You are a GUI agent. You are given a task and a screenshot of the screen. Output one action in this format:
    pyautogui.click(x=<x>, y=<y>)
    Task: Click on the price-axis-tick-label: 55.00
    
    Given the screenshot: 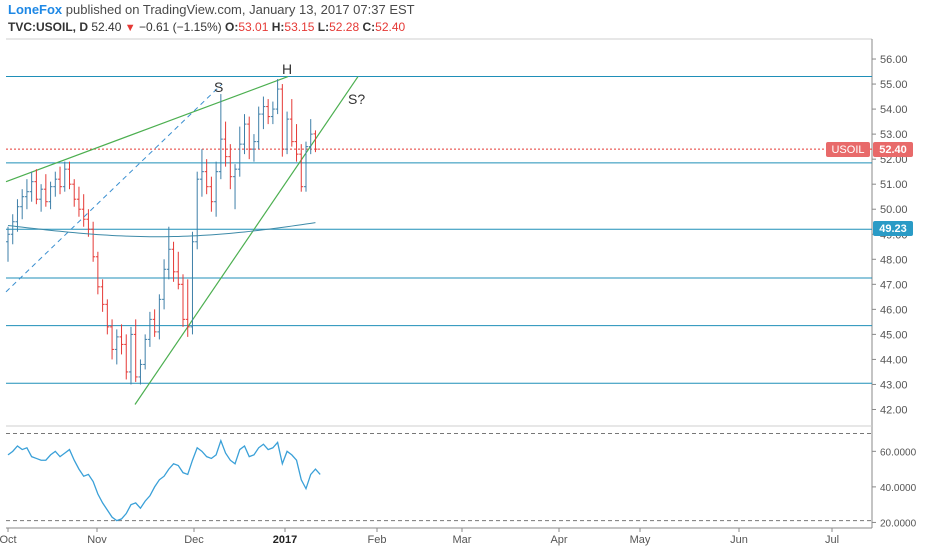 What is the action you would take?
    pyautogui.click(x=894, y=85)
    